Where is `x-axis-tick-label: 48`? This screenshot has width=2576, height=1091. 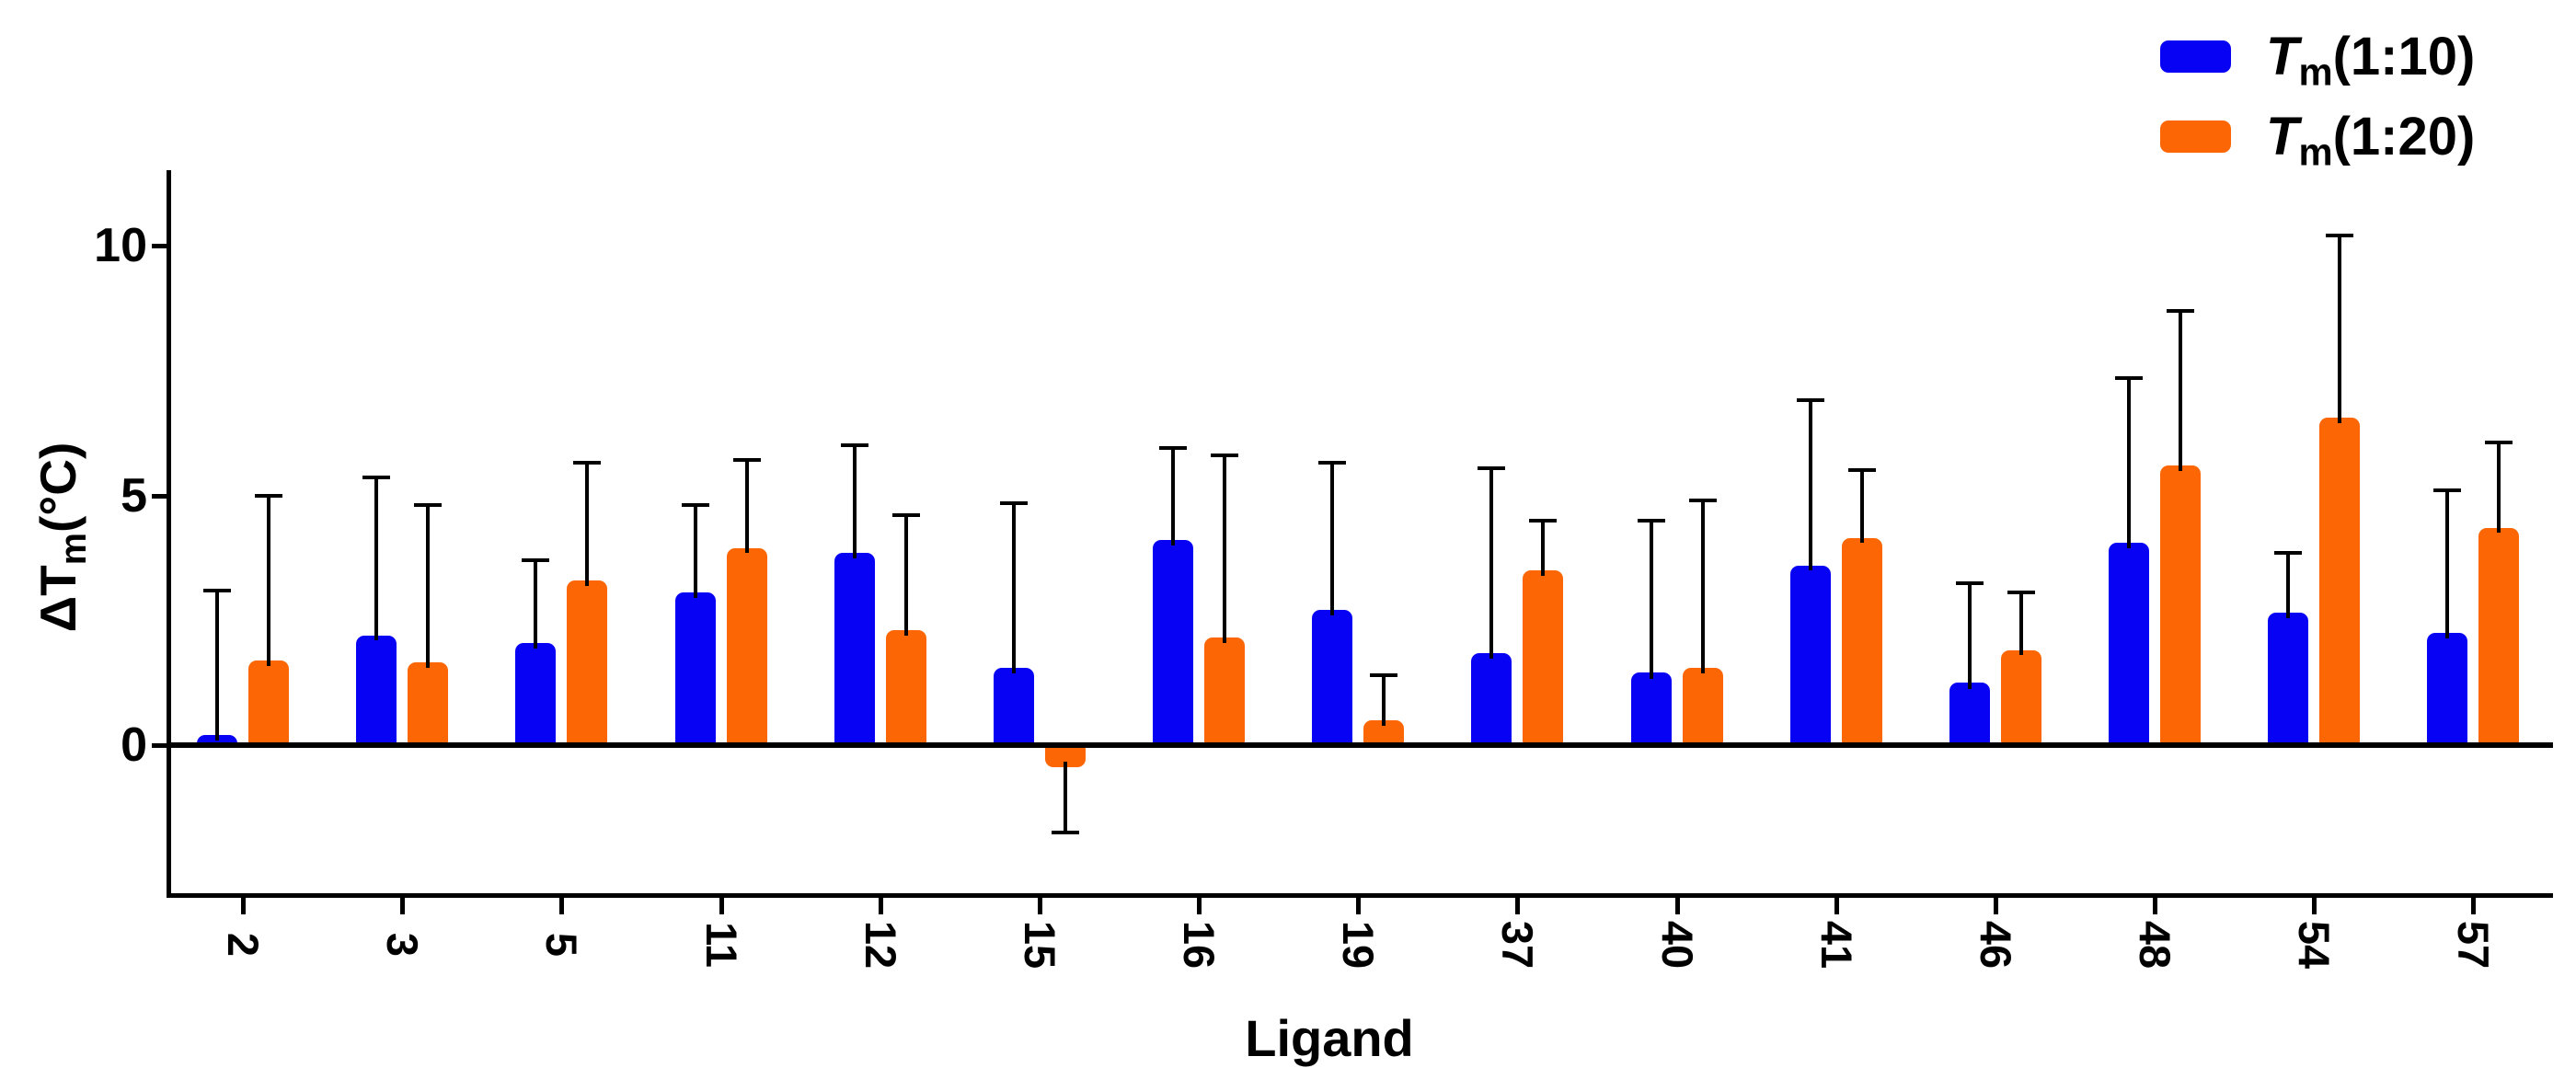
x-axis-tick-label: 48 is located at coordinates (2155, 945).